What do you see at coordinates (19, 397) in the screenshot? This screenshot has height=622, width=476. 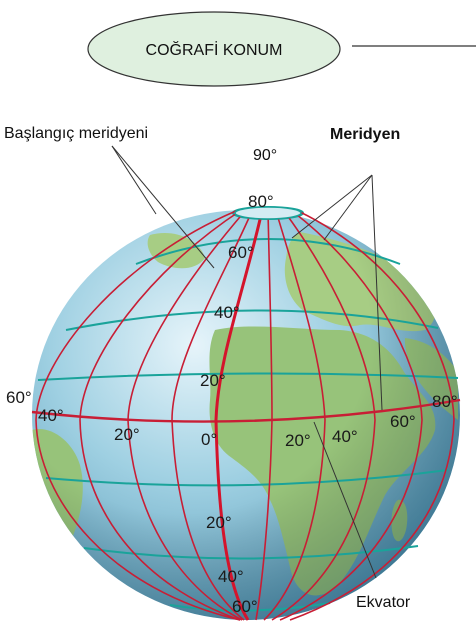 I see `lon-mark-w60: 60°` at bounding box center [19, 397].